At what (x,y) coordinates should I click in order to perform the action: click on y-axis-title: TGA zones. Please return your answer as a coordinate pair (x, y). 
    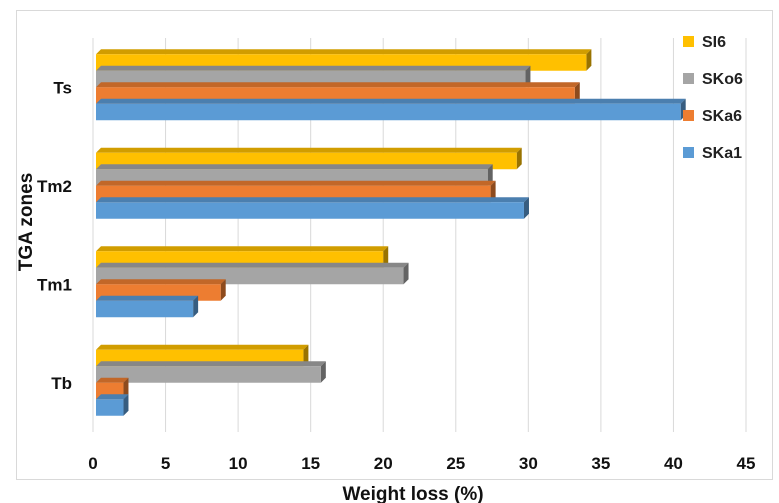
    Looking at the image, I should click on (26, 222).